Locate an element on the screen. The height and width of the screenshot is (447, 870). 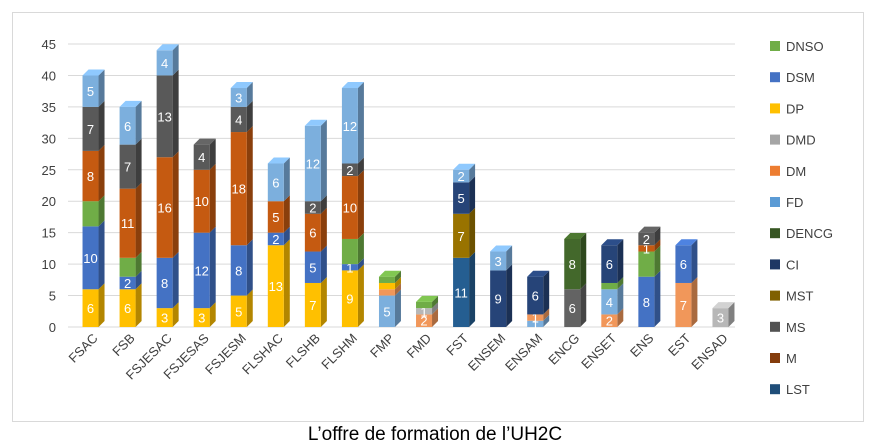
legend: DNSO DSM DP DMD DM FD DENCG CI MST MS M LST is located at coordinates (801, 218).